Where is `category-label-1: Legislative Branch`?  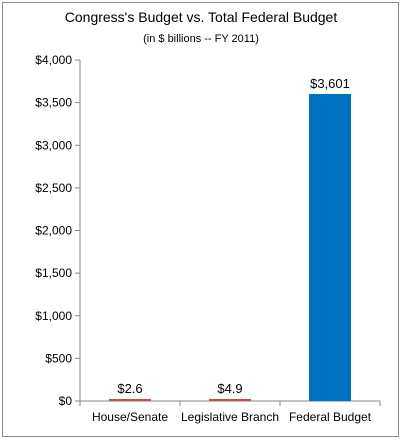 category-label-1: Legislative Branch is located at coordinates (230, 417).